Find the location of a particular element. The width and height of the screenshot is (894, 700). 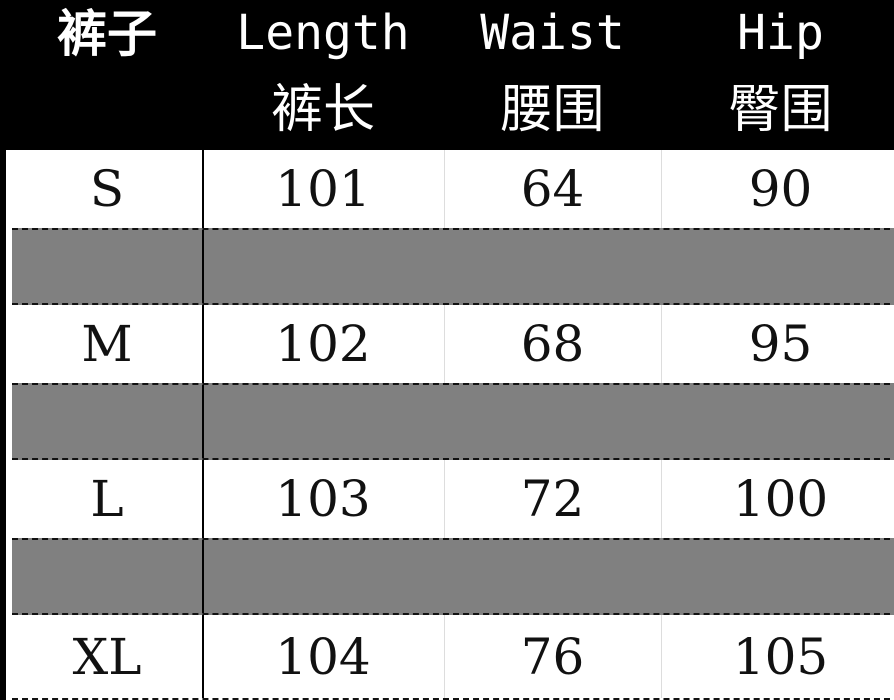

length-cell: 101 is located at coordinates (323, 189).